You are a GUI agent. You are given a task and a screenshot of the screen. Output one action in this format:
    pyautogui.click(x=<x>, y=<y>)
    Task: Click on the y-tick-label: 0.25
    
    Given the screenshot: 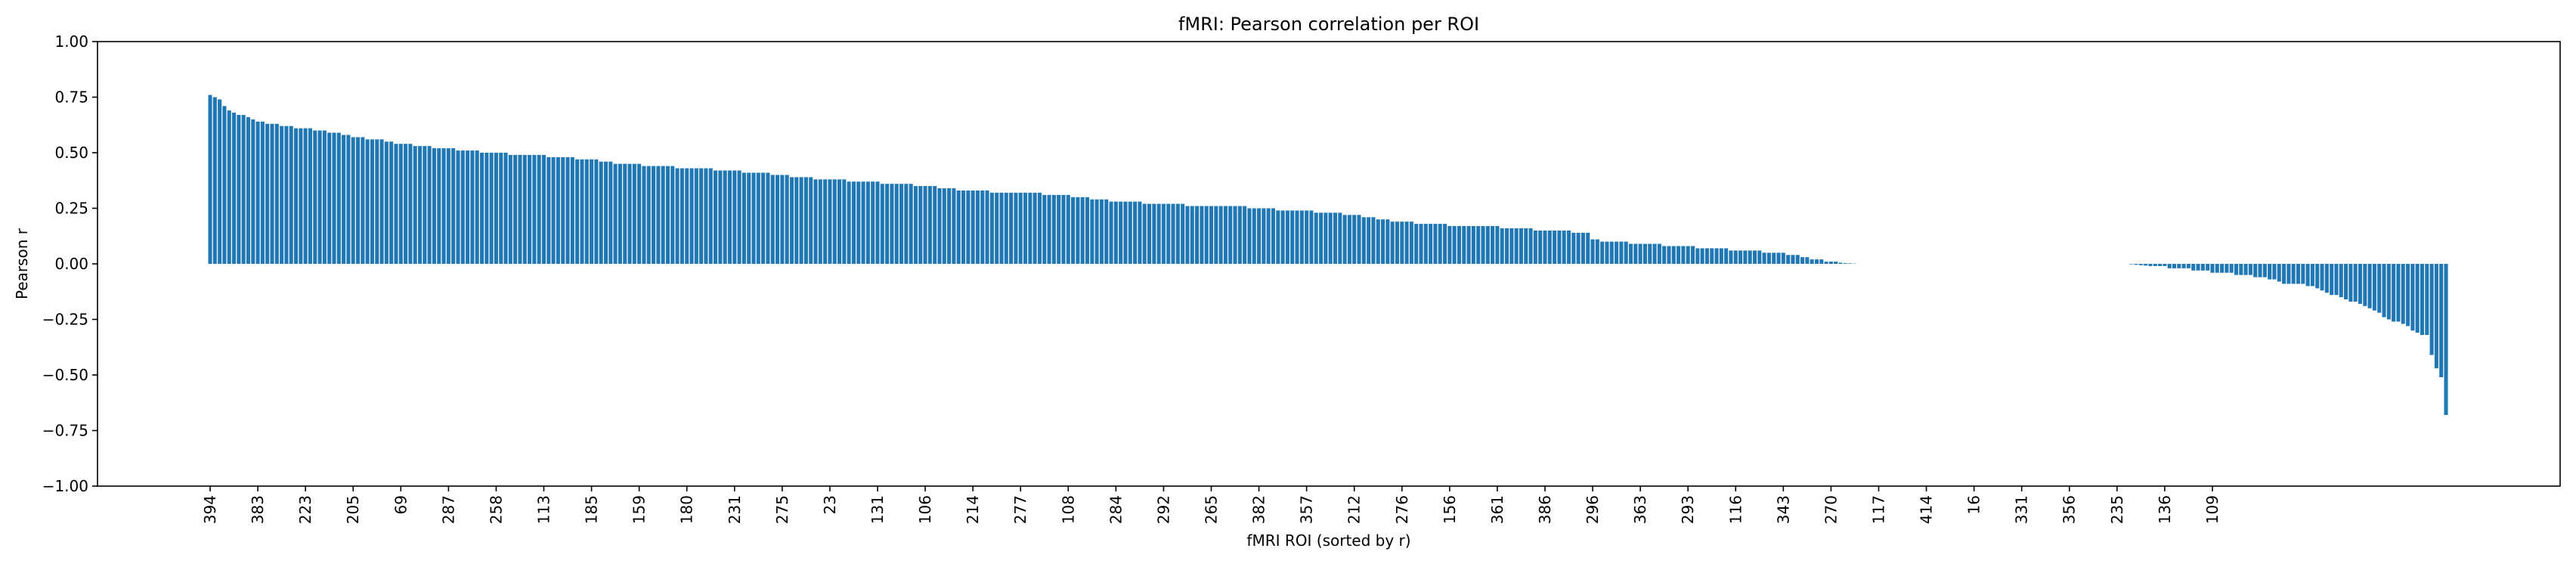 What is the action you would take?
    pyautogui.click(x=71, y=209)
    